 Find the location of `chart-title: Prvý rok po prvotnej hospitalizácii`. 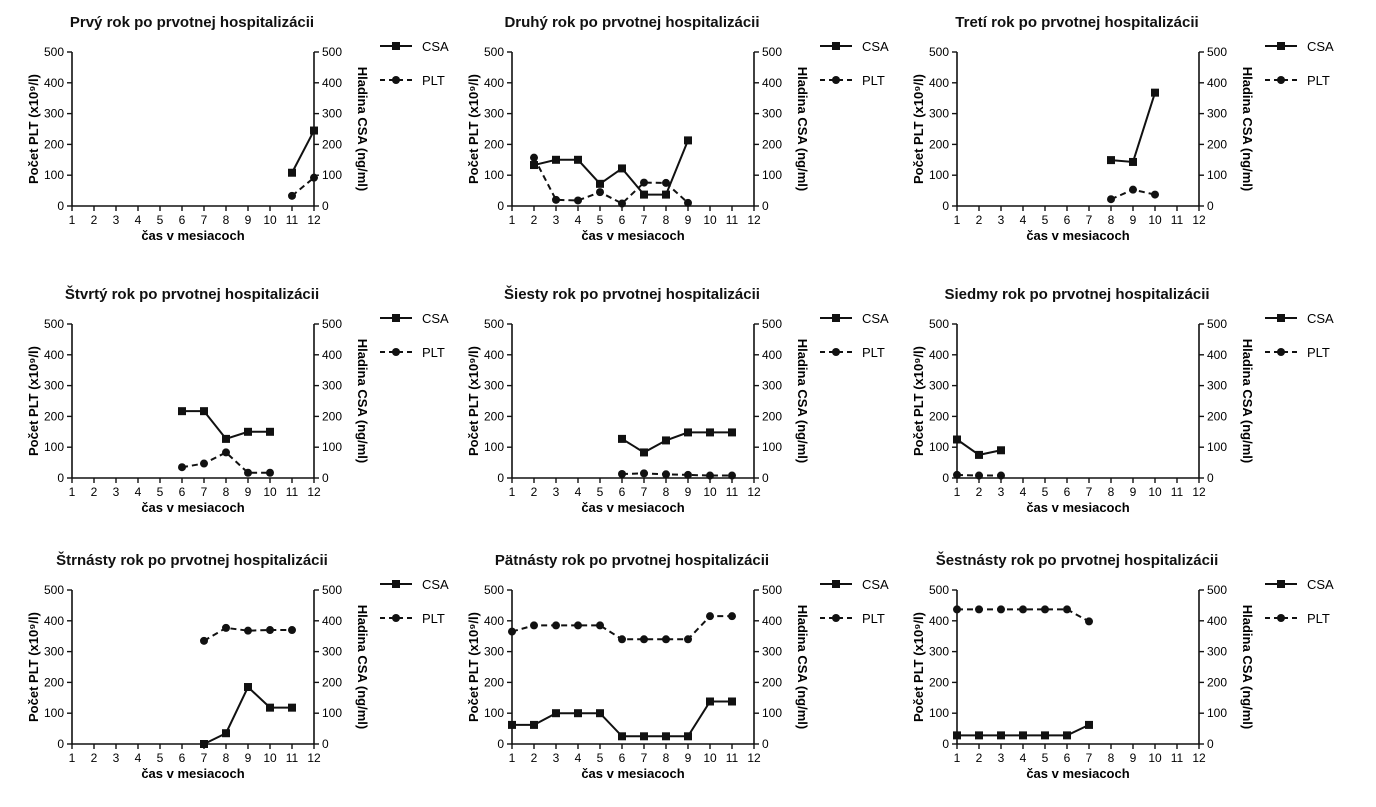

chart-title: Prvý rok po prvotnej hospitalizácii is located at coordinates (192, 22).